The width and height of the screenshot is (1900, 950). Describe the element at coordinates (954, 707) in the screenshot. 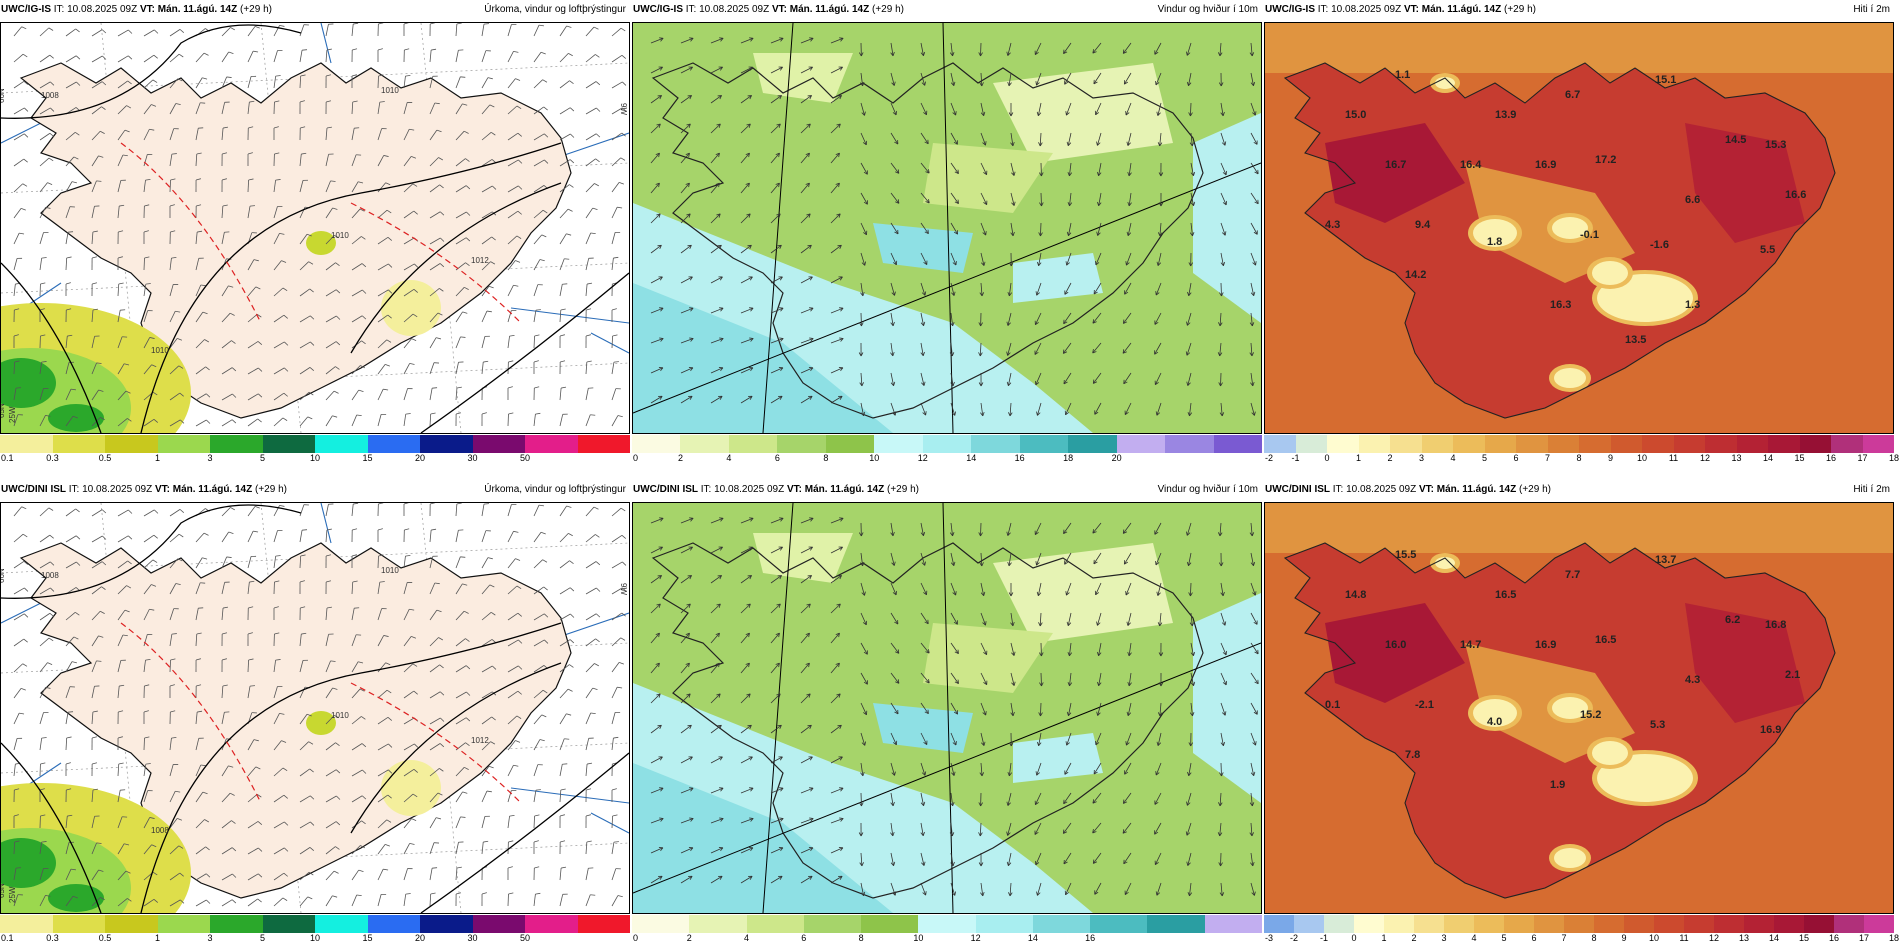

I see `wind-arrows` at that location.